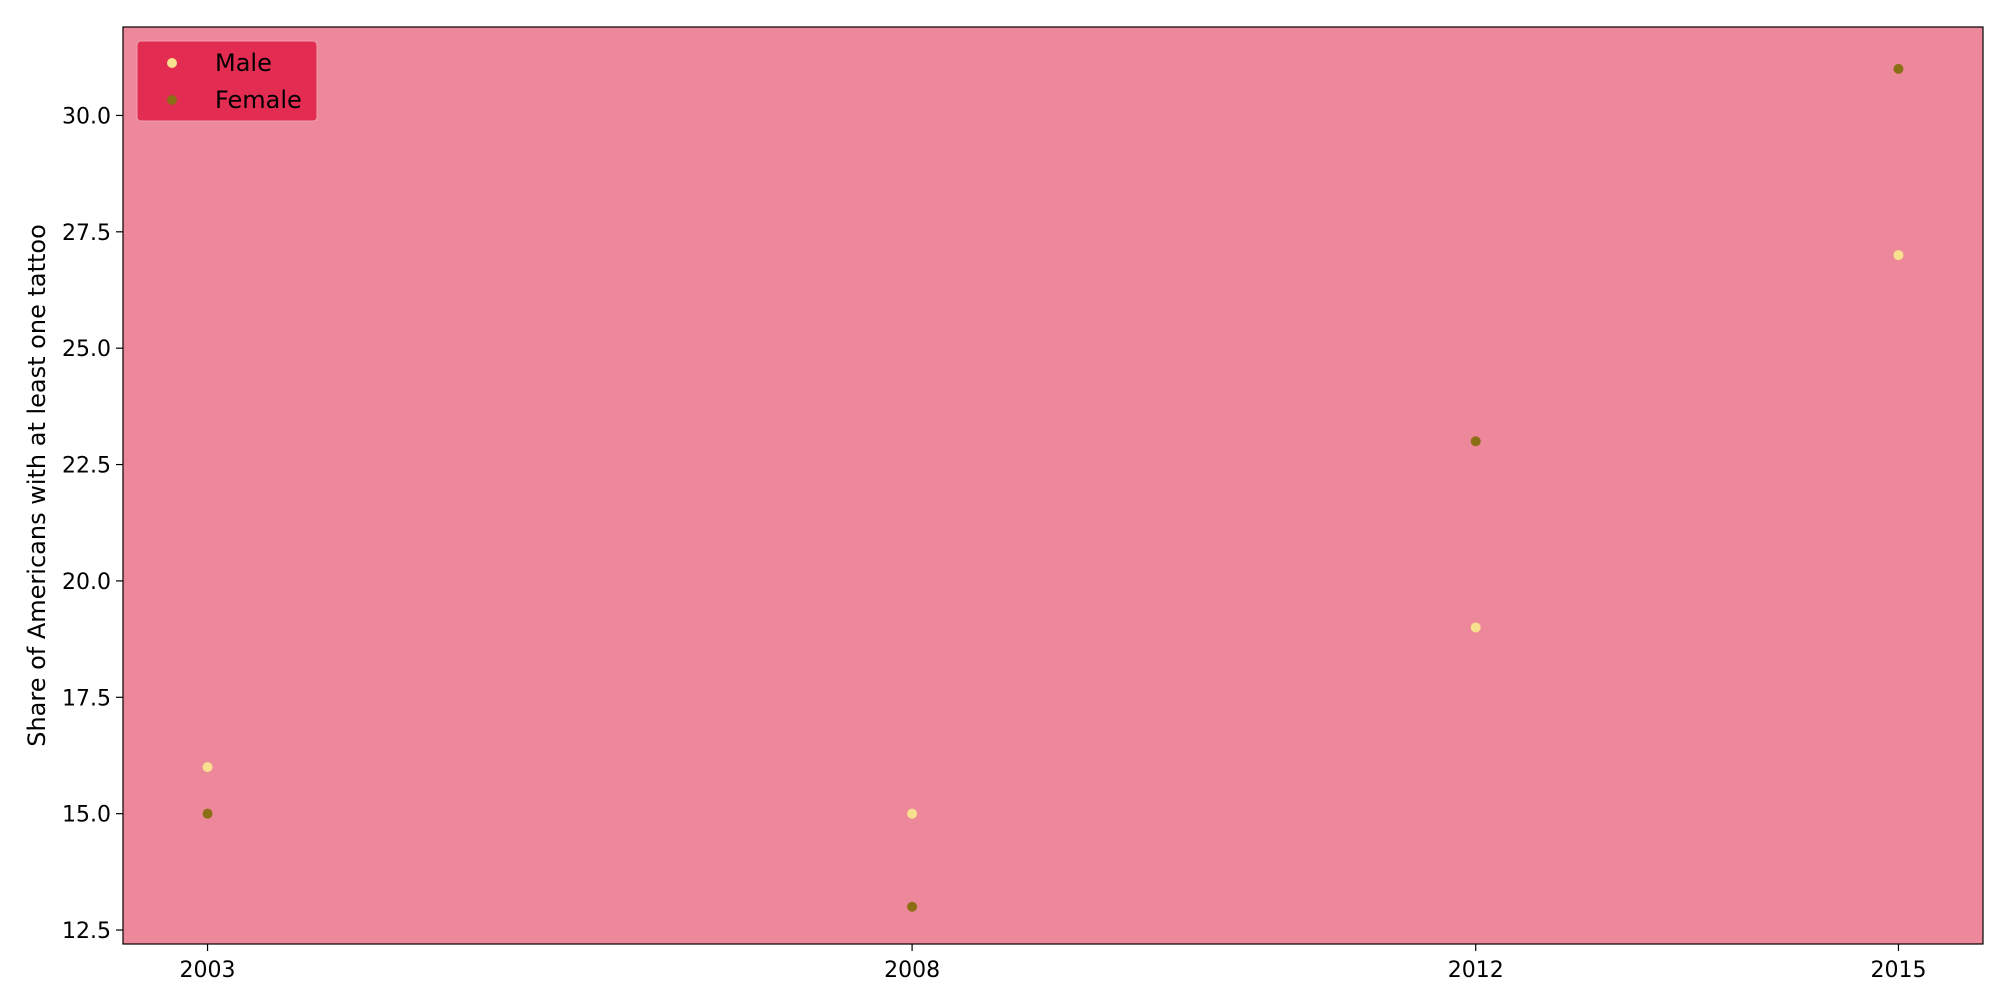  I want to click on x-tick-label: 2012, so click(1476, 970).